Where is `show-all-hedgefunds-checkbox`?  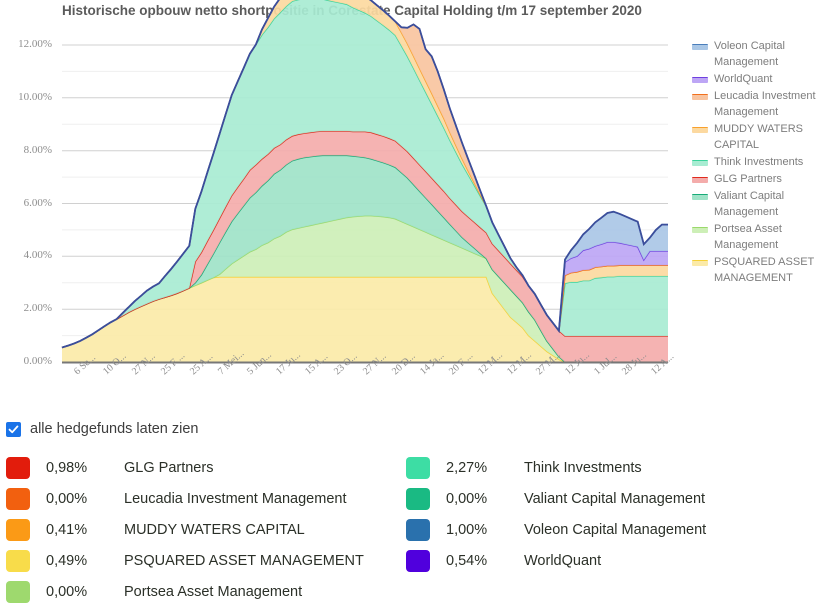 show-all-hedgefunds-checkbox is located at coordinates (13, 429).